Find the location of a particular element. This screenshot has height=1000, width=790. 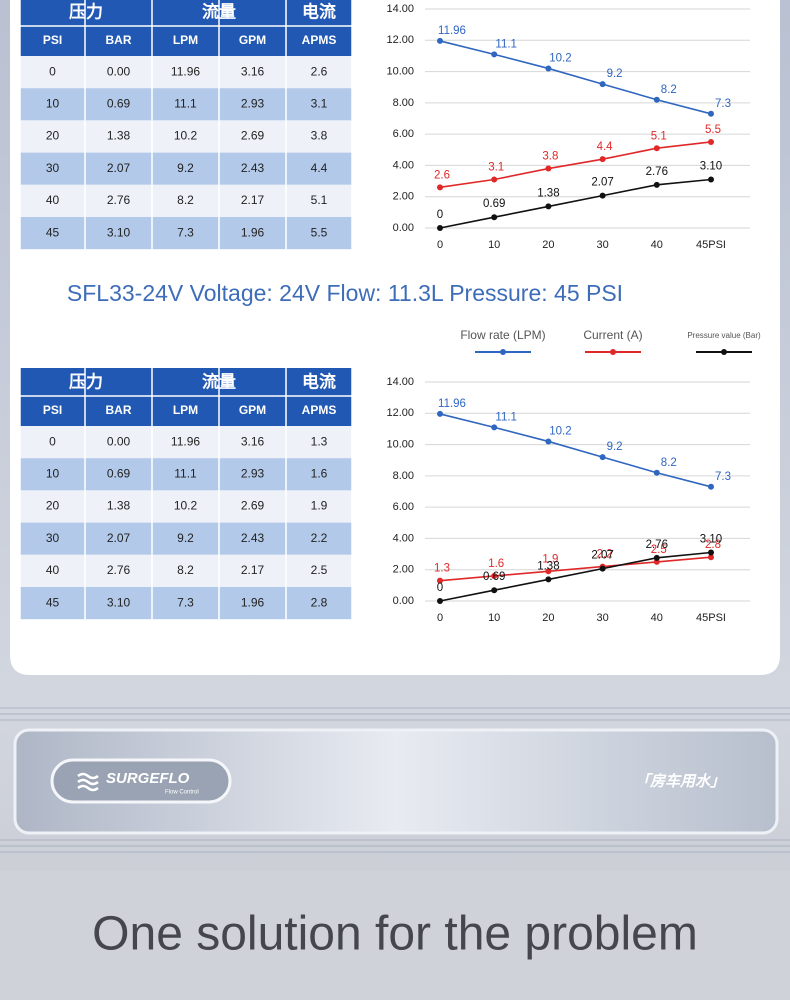

banner is located at coordinates (396, 781).